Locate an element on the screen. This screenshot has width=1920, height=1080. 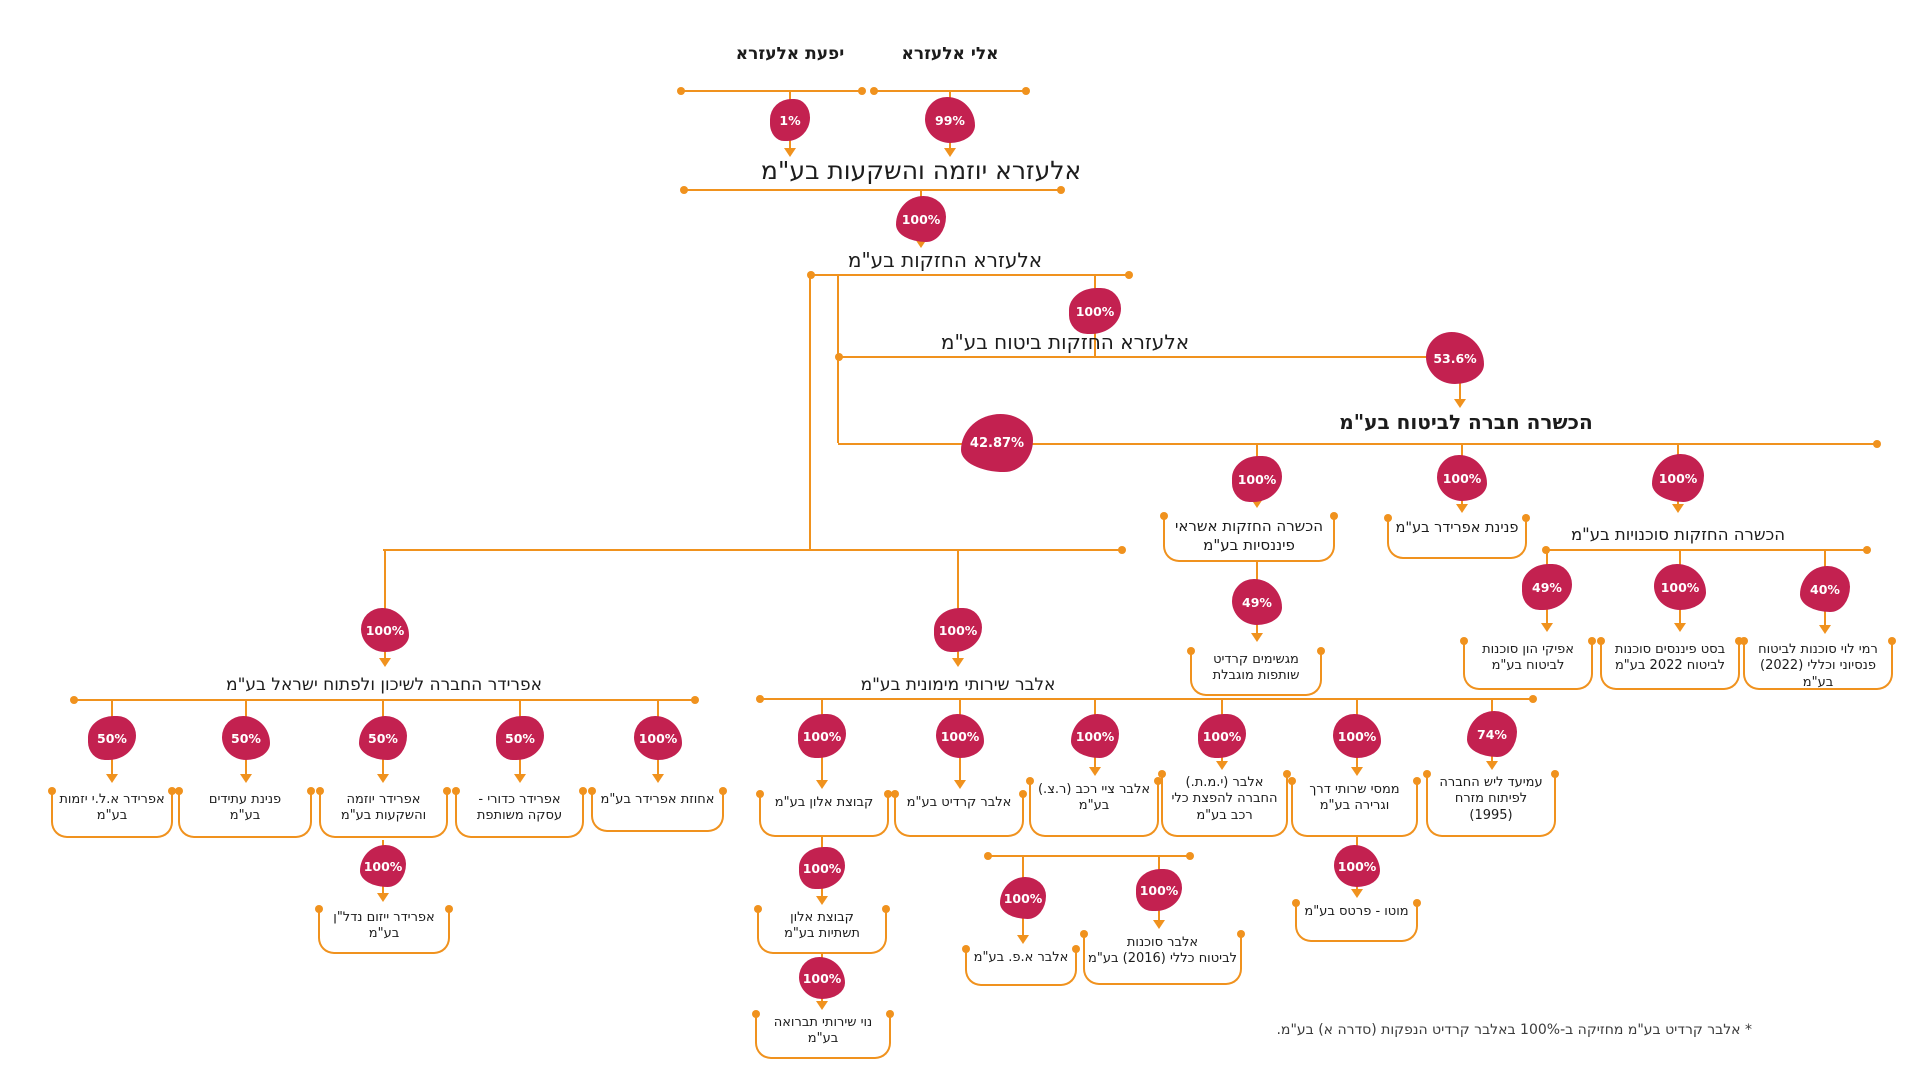
company-bracket-albar-agency: אלבר סוכנות לביטוח כללי (2016) בע"מ is located at coordinates (1162, 957).